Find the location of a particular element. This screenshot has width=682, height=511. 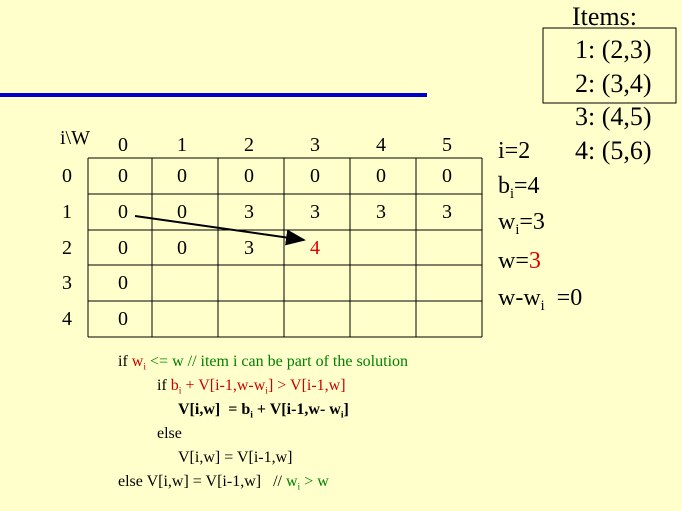

column-header: 1 is located at coordinates (182, 145).